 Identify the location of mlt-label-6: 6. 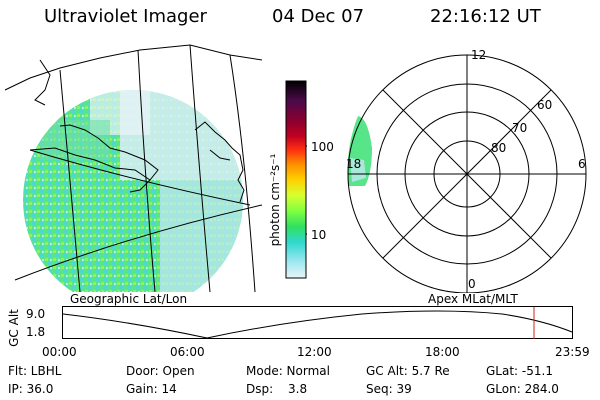
(582, 164).